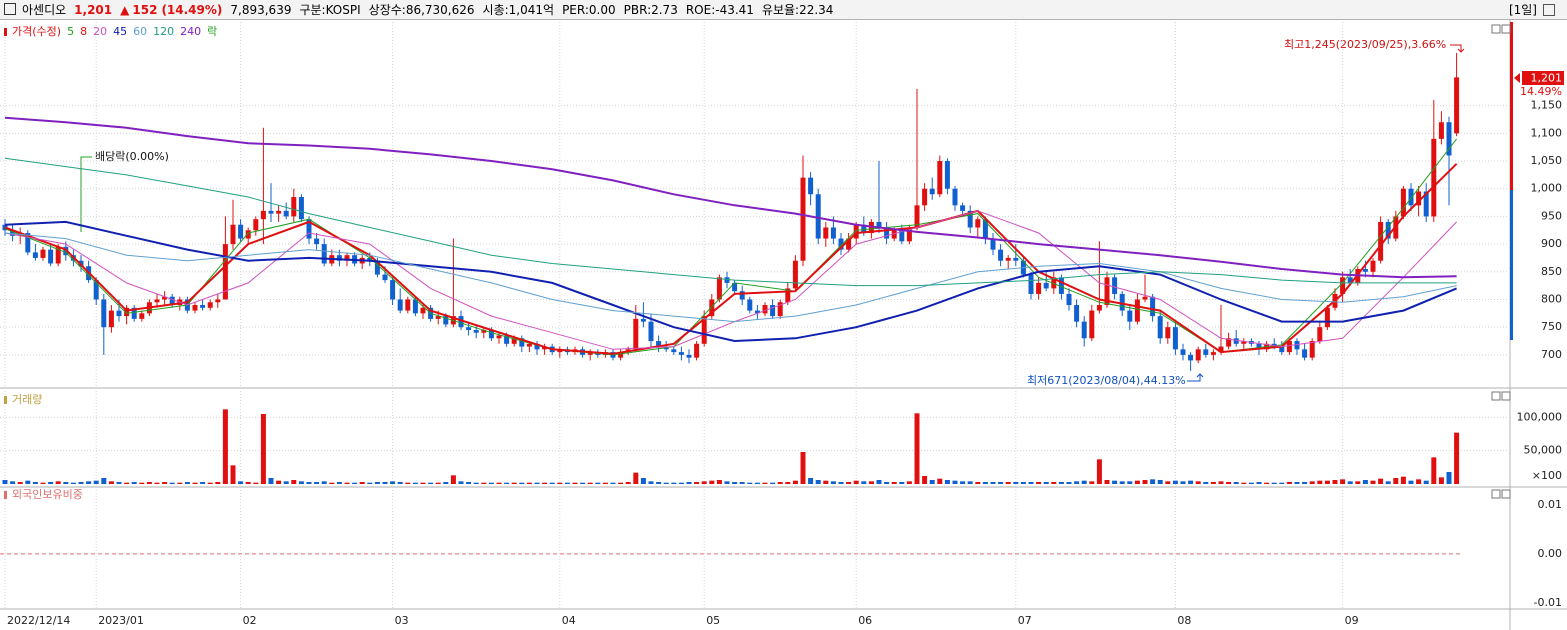 This screenshot has height=630, width=1567. I want to click on close-button, so click(1549, 10).